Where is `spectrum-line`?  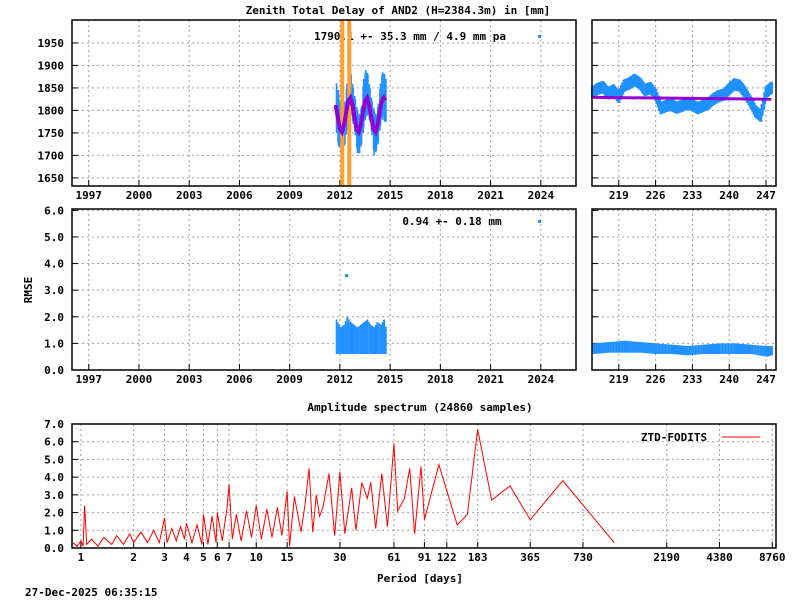
spectrum-line is located at coordinates (343, 488).